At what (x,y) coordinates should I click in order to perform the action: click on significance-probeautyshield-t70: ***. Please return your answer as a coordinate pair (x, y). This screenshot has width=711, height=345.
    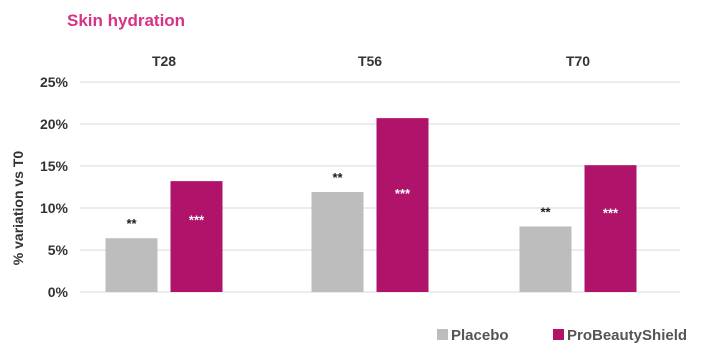
    Looking at the image, I should click on (611, 213).